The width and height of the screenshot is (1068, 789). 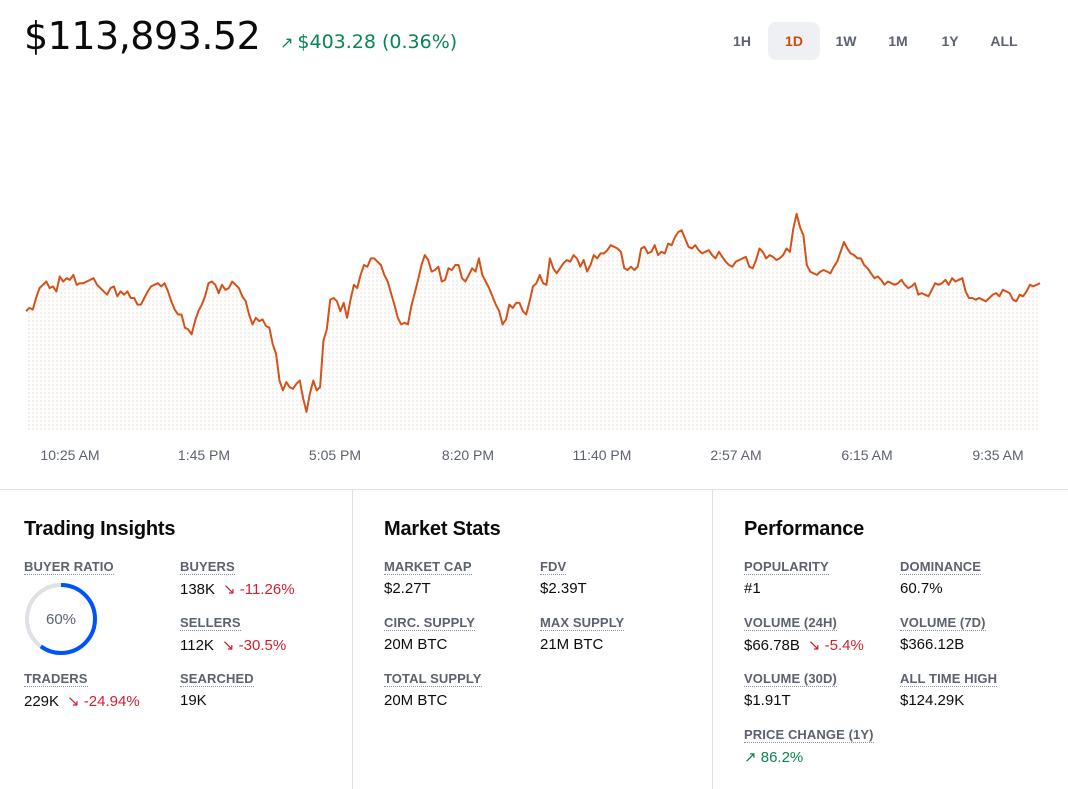 I want to click on x-tick-label: 5:05 PM, so click(x=335, y=455).